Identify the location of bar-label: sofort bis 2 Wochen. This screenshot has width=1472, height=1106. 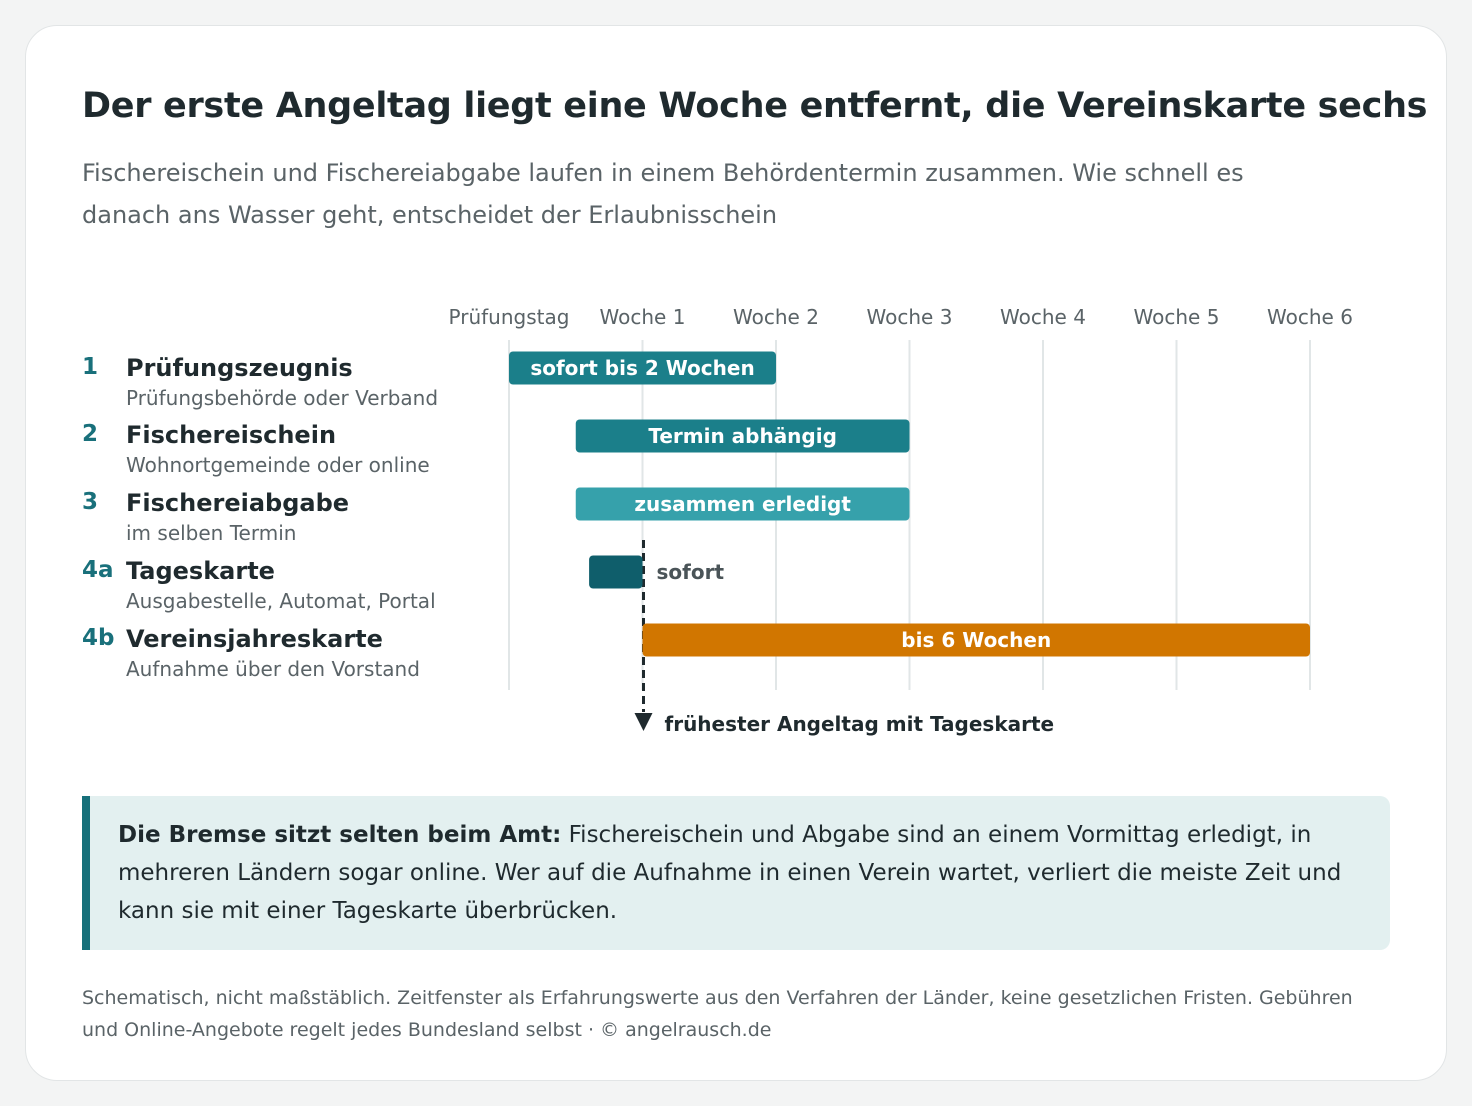
(642, 368).